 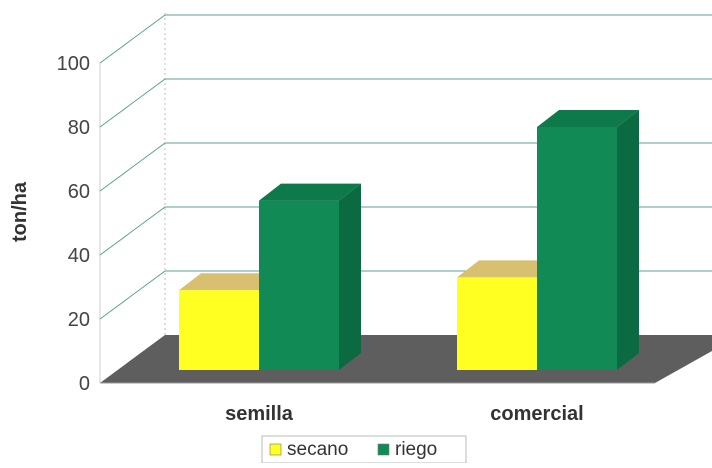 What do you see at coordinates (79, 192) in the screenshot?
I see `y-tick-label: 60` at bounding box center [79, 192].